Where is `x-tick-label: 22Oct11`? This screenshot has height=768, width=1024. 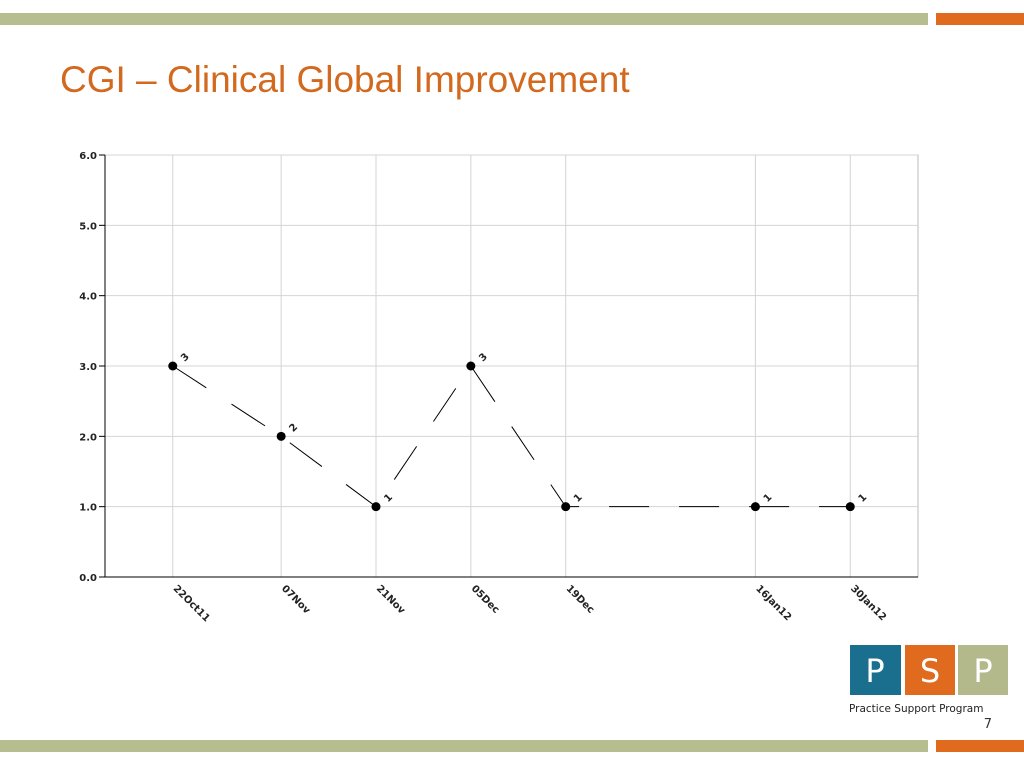
x-tick-label: 22Oct11 is located at coordinates (191, 603).